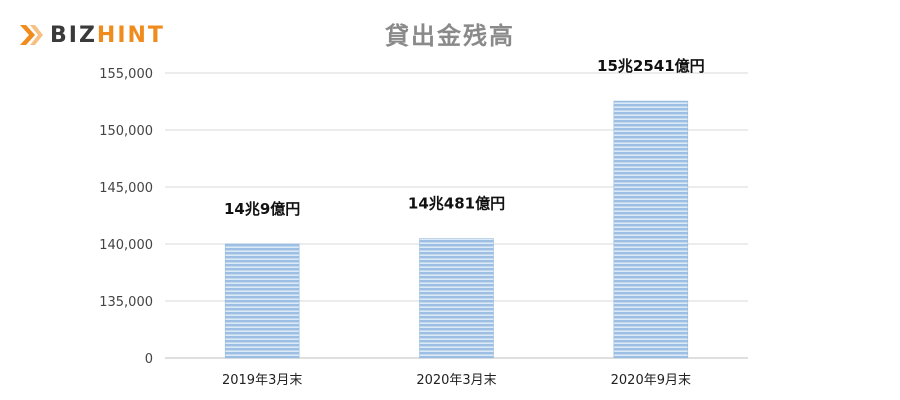 Image resolution: width=900 pixels, height=400 pixels. What do you see at coordinates (126, 217) in the screenshot?
I see `y-axis-ticks: 0 135,000 140,000 145,000 150,000 155,000` at bounding box center [126, 217].